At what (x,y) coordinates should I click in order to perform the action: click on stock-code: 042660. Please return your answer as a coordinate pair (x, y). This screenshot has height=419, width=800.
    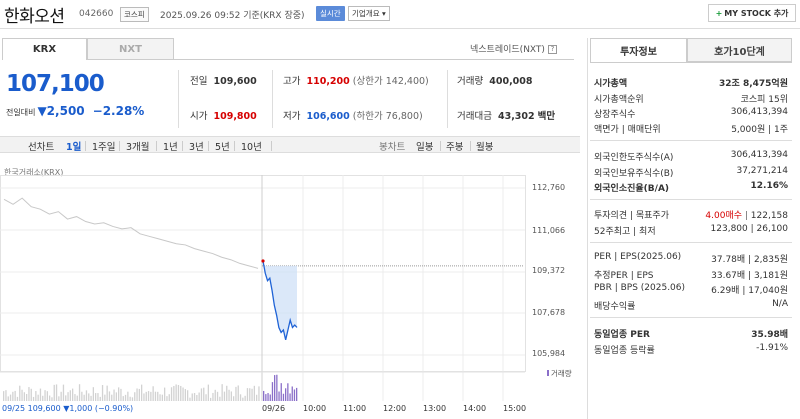
    Looking at the image, I should click on (96, 14).